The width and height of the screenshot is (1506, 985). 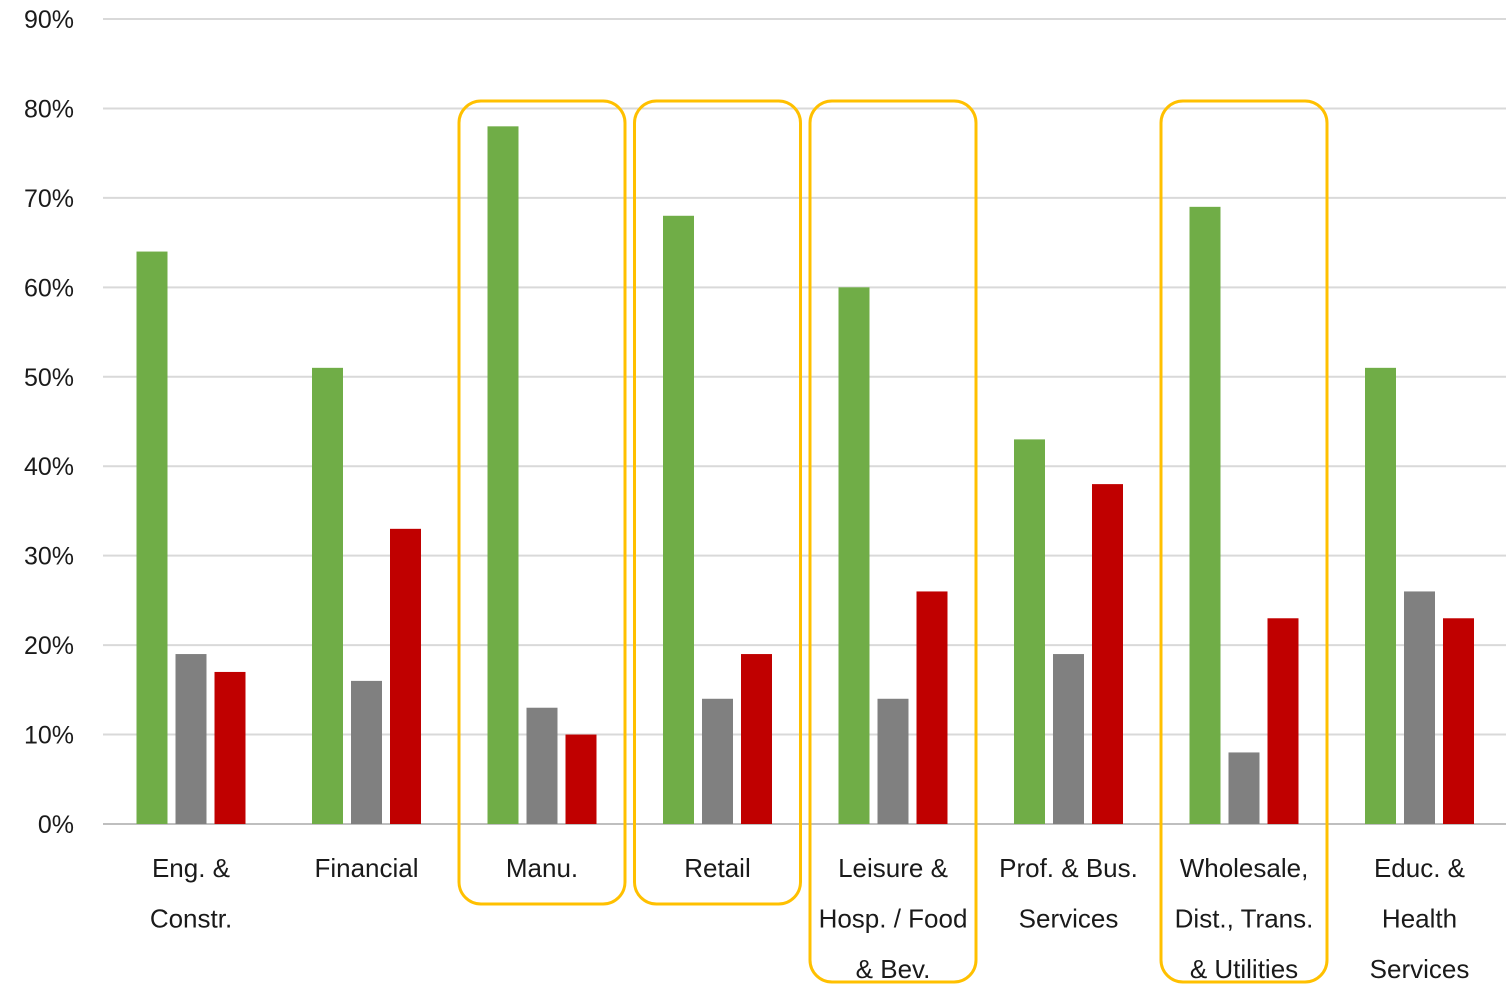 I want to click on category-label: Dist., Trans., so click(x=1244, y=919).